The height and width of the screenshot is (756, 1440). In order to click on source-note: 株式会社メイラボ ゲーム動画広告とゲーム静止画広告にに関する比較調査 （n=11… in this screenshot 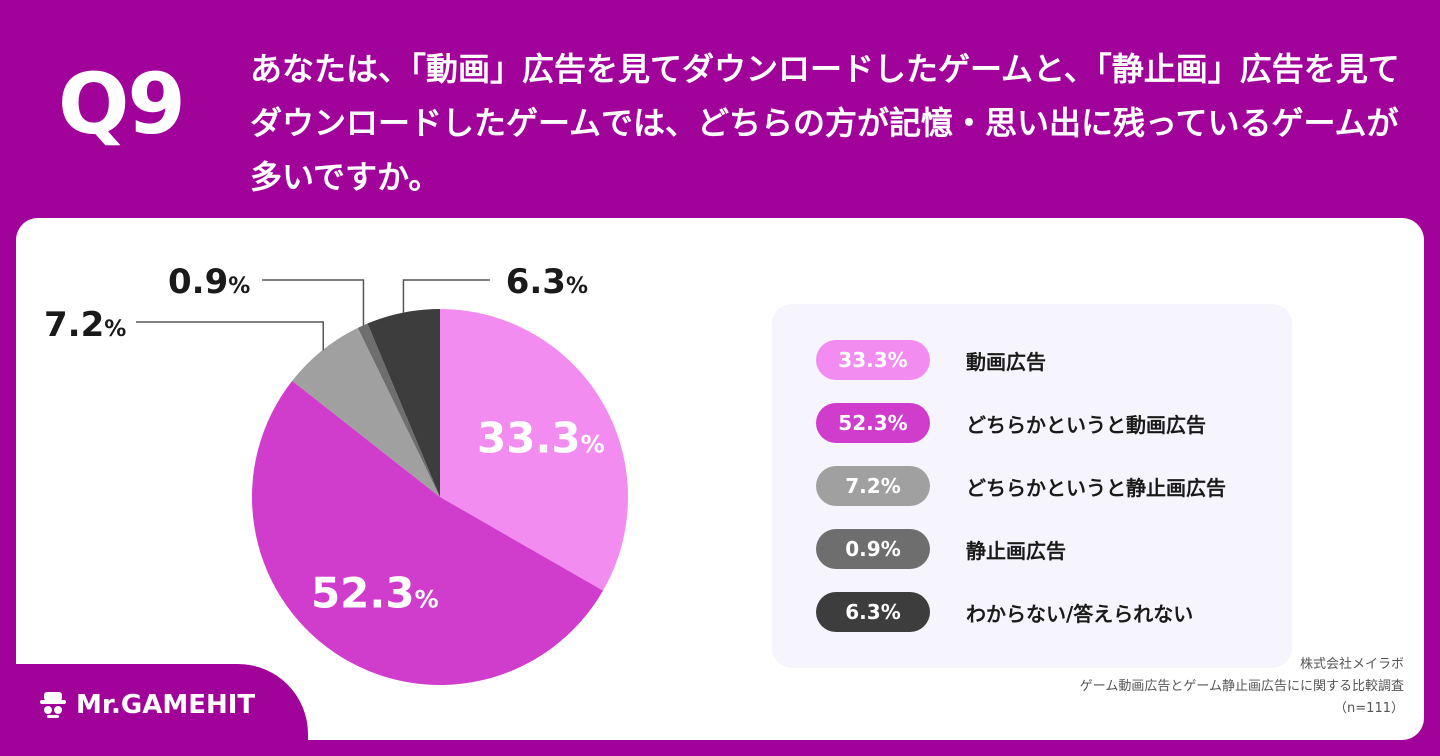, I will do `click(1242, 687)`.